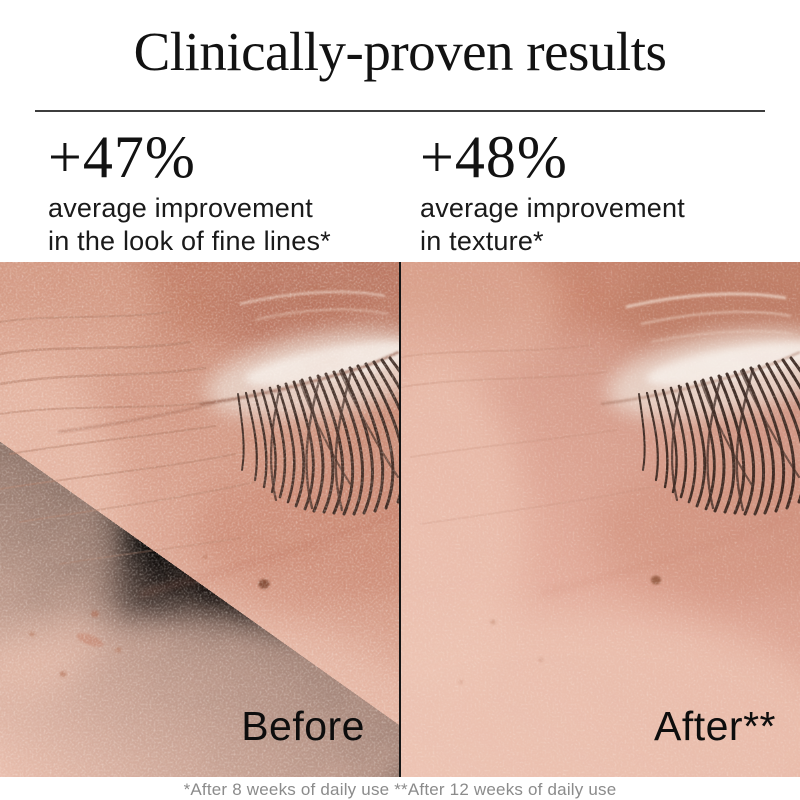 Image resolution: width=800 pixels, height=800 pixels. I want to click on stat-value: +47%, so click(122, 157).